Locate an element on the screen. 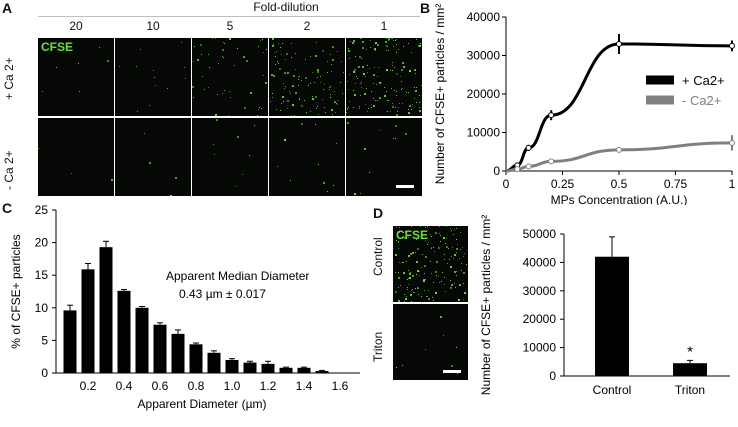 This screenshot has height=427, width=738. d-bar is located at coordinates (690, 369).